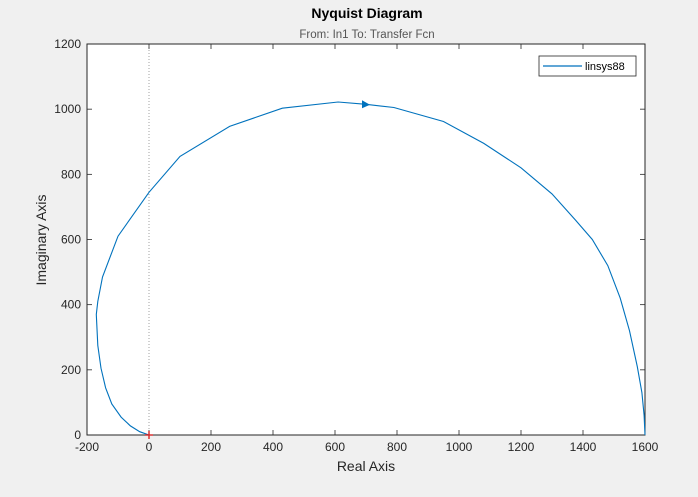 The height and width of the screenshot is (497, 698). I want to click on y-tick-label: 1200, so click(67, 44).